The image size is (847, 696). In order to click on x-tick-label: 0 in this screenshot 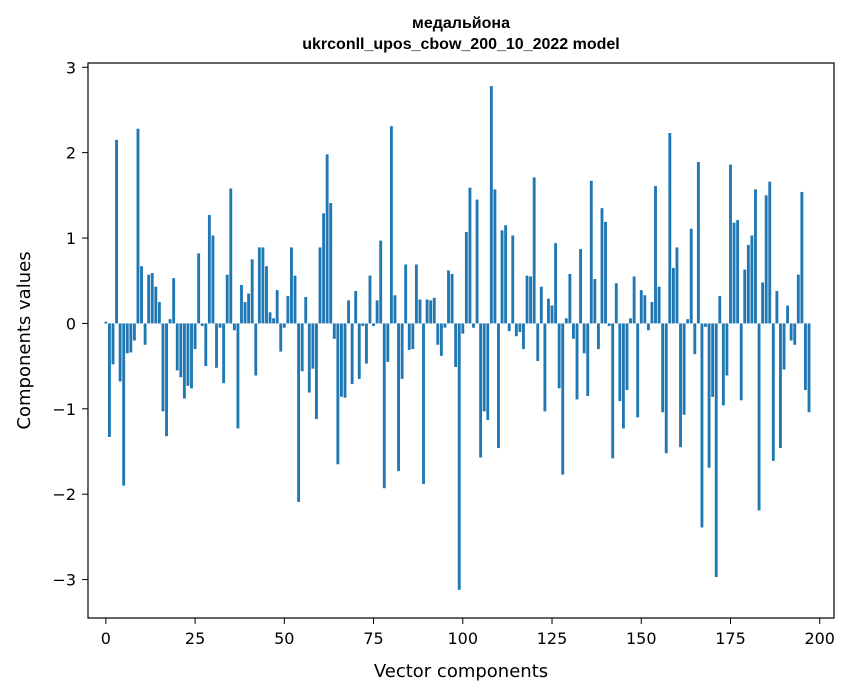, I will do `click(106, 638)`.